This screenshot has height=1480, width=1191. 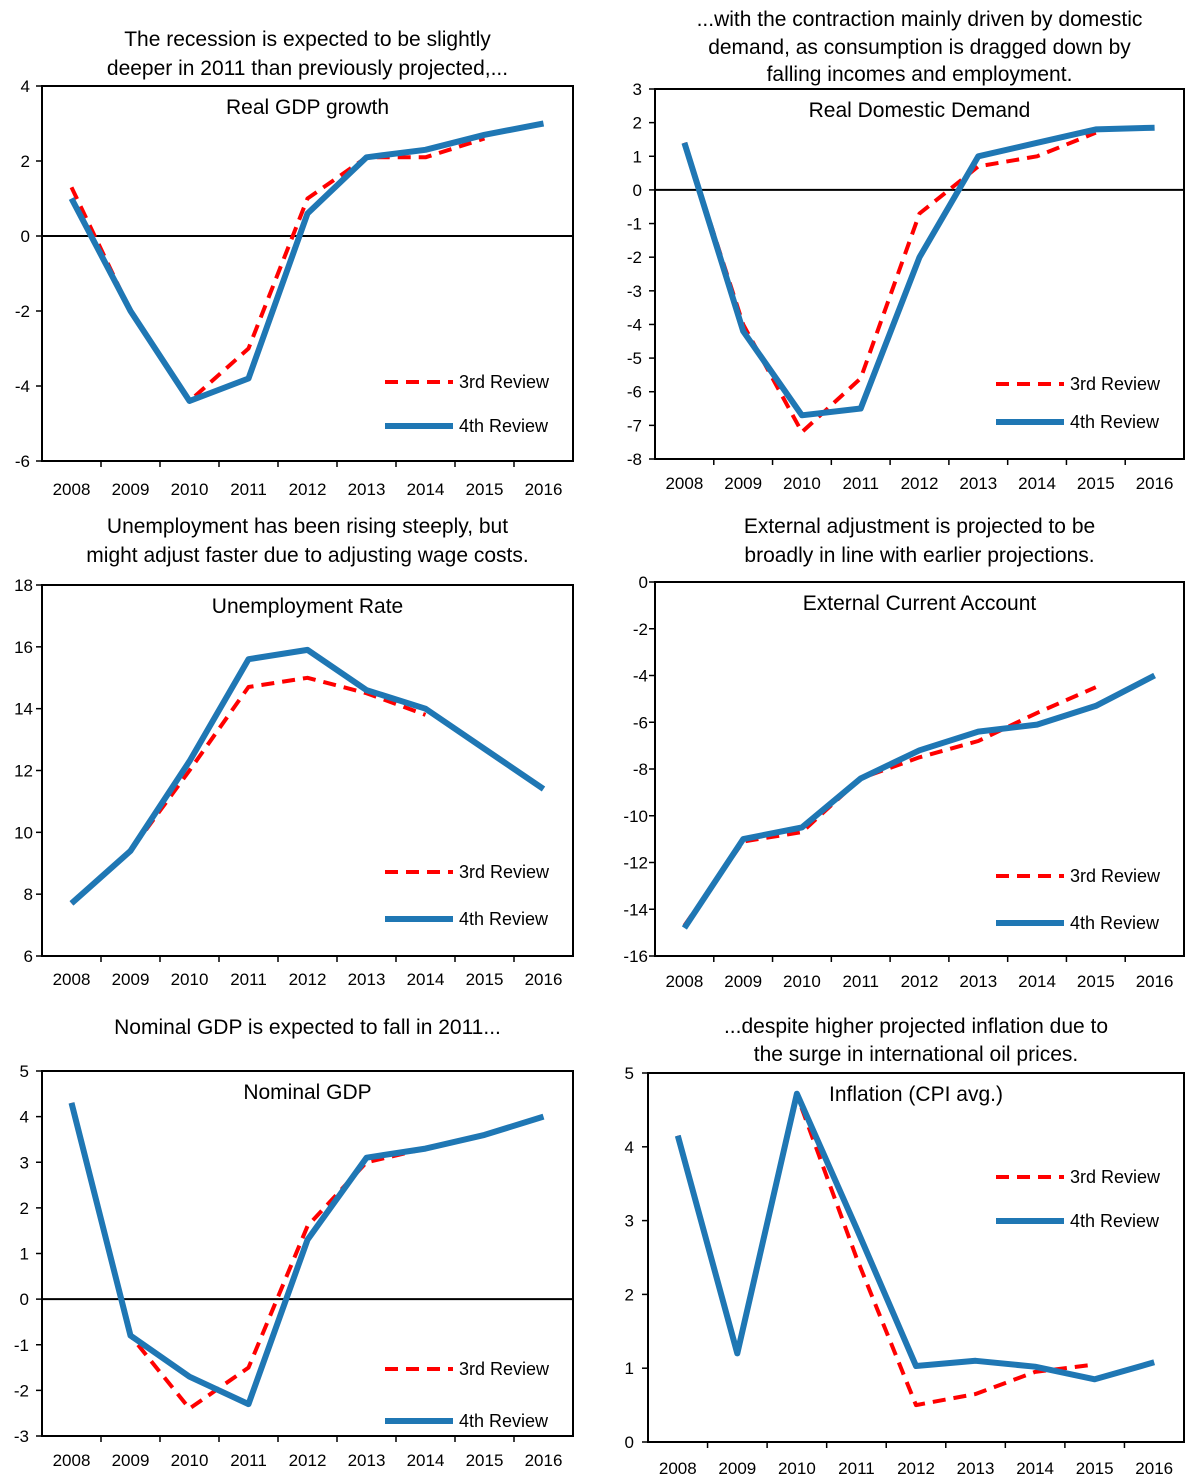 I want to click on chart-title: Nominal GDP, so click(x=307, y=1092).